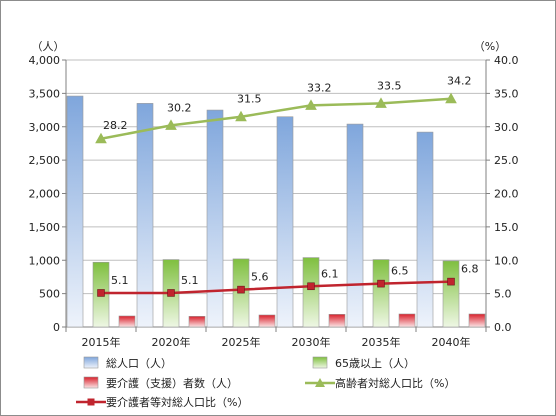  What do you see at coordinates (381, 342) in the screenshot?
I see `x-tick-label: 2035年` at bounding box center [381, 342].